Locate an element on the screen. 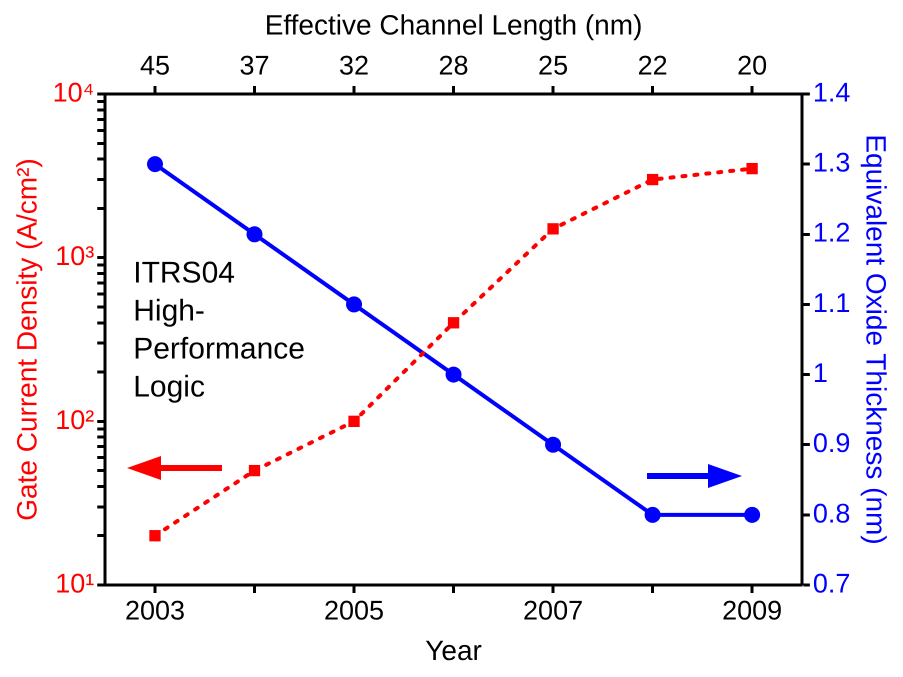 The height and width of the screenshot is (677, 903). y2-tick-label: 1.2 is located at coordinates (831, 233).